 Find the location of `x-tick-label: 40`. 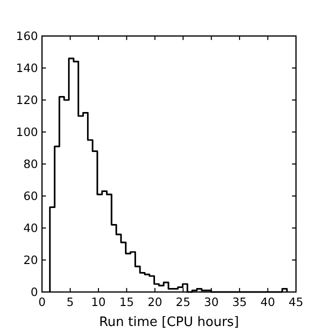

x-tick-label: 40 is located at coordinates (268, 302).